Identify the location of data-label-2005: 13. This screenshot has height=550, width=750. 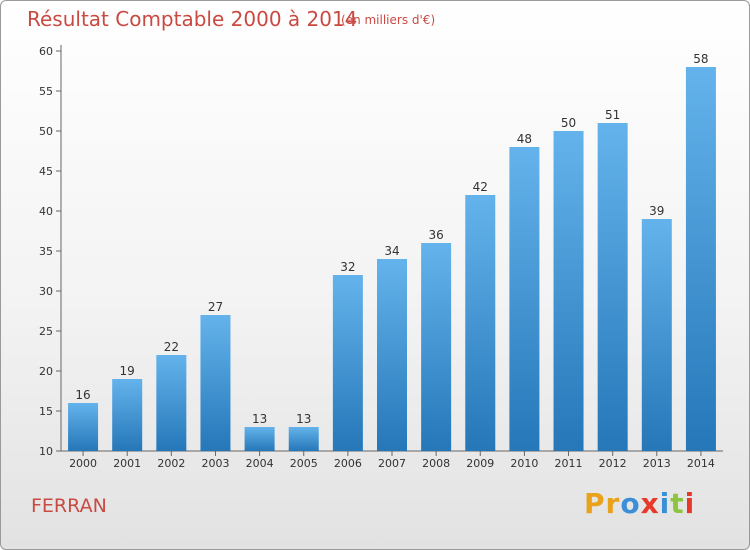
(303, 419).